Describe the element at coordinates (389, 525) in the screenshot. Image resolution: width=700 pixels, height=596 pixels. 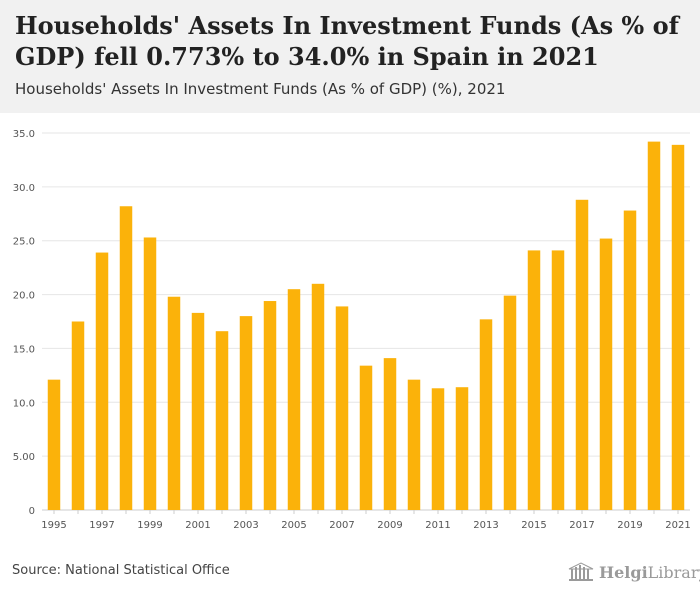
I see `x-tick-label: 2009` at that location.